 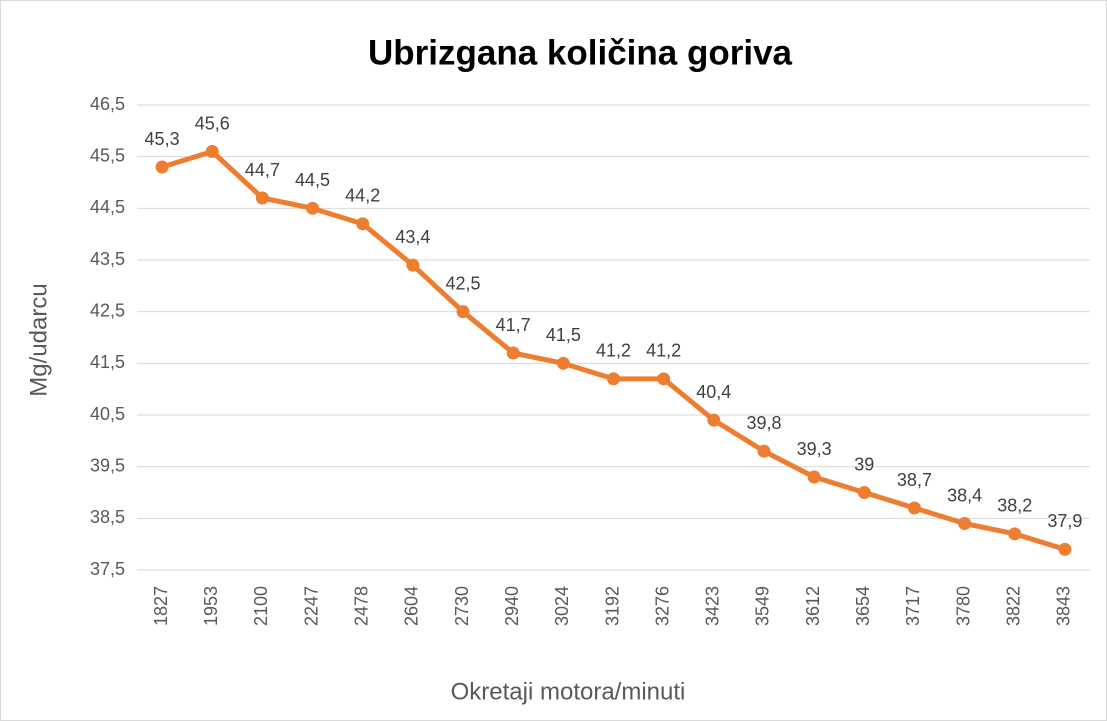 I want to click on x-tick-label: 3024, so click(x=562, y=606).